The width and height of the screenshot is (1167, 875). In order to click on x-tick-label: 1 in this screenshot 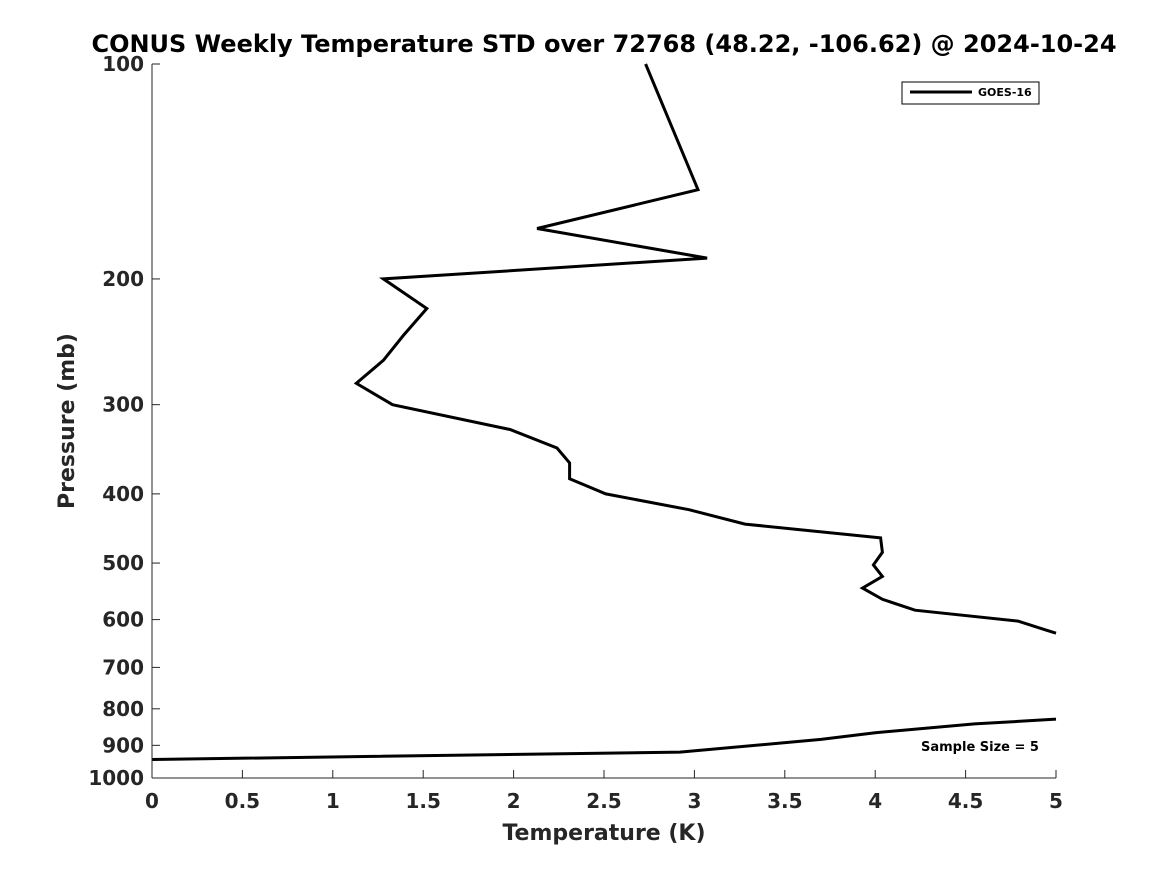, I will do `click(333, 801)`.